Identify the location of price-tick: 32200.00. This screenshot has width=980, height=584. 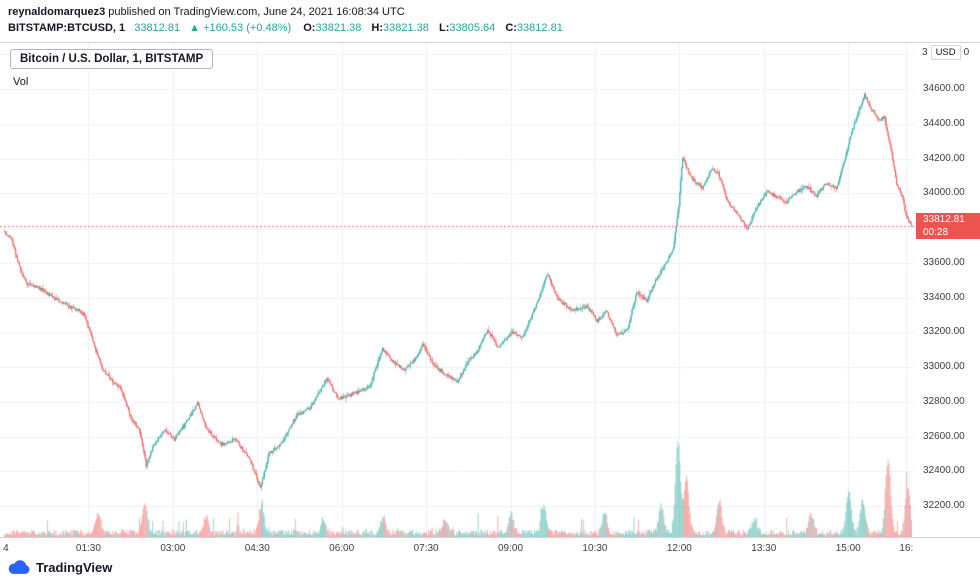
(944, 506).